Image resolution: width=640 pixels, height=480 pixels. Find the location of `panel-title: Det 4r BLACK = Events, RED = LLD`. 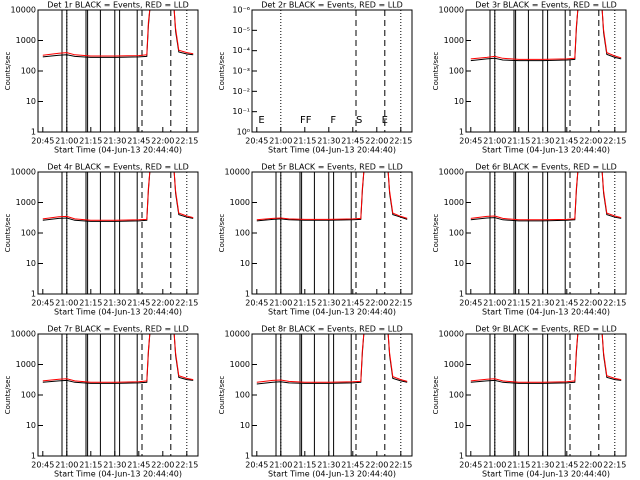

panel-title: Det 4r BLACK = Events, RED = LLD is located at coordinates (118, 167).